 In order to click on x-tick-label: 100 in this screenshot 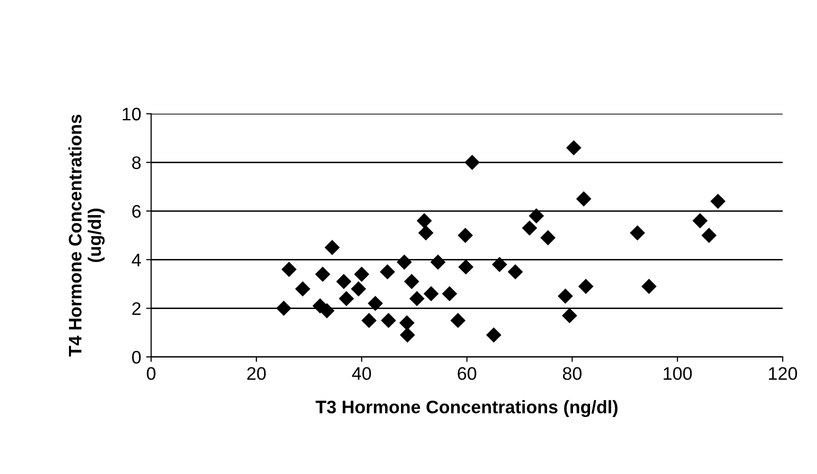, I will do `click(678, 373)`.